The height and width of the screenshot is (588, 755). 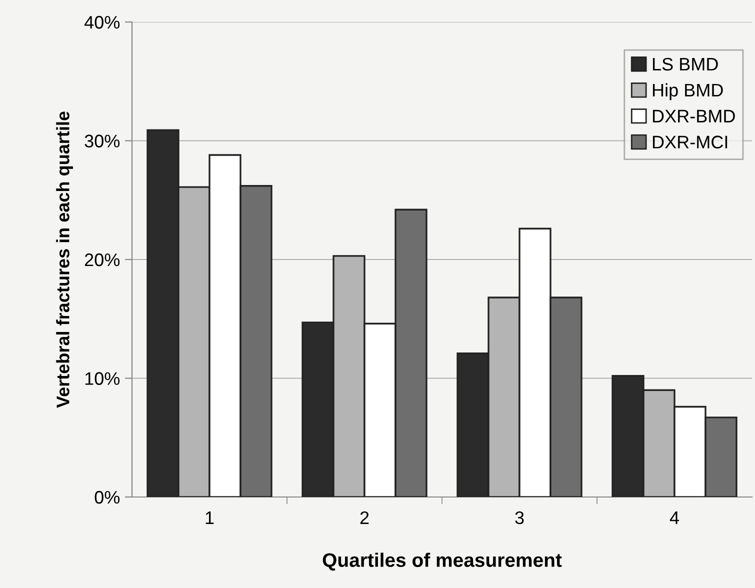 What do you see at coordinates (102, 141) in the screenshot?
I see `y-tick-label: 30%` at bounding box center [102, 141].